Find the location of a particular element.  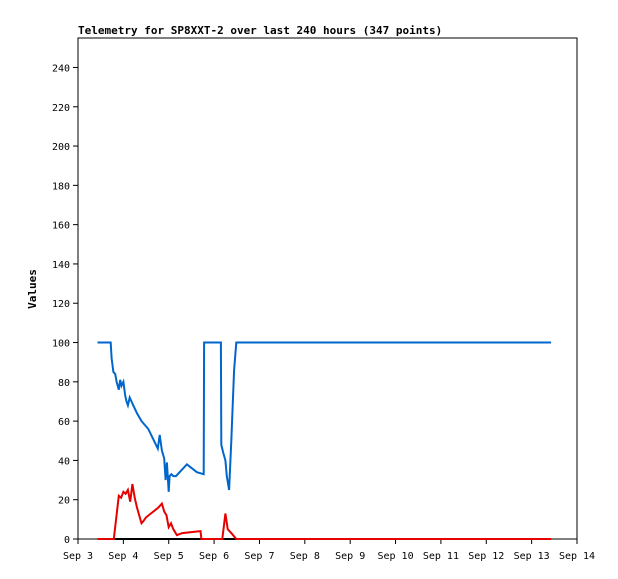

x-tick-label: Sep 3 is located at coordinates (78, 556).